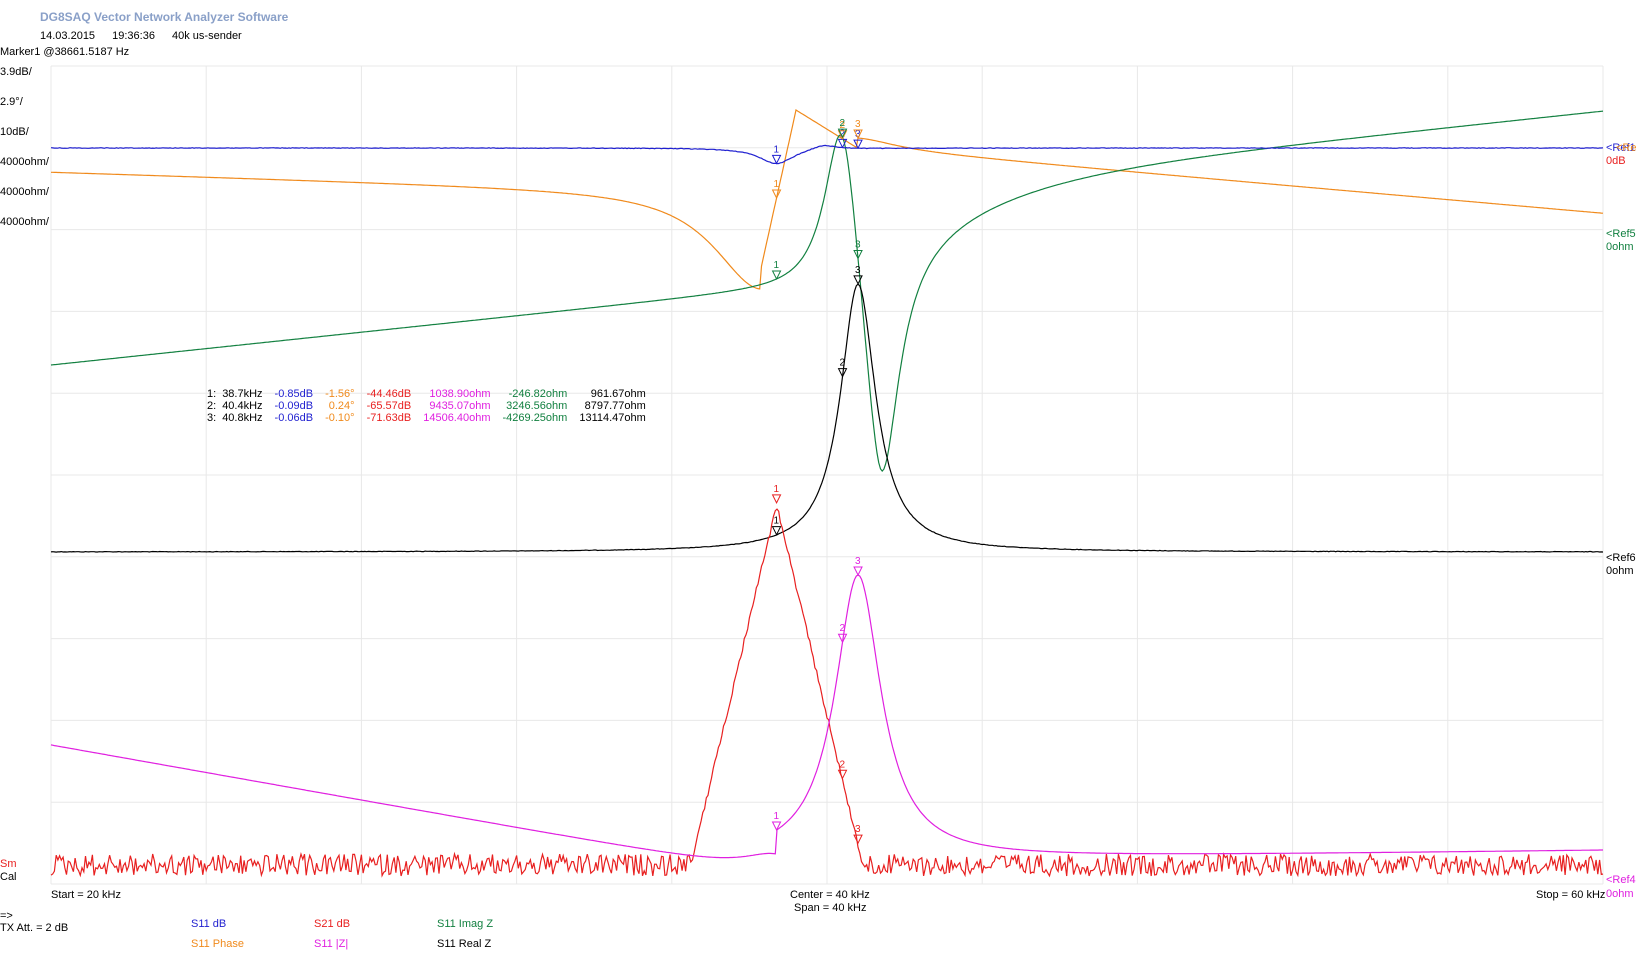 The image size is (1636, 963). What do you see at coordinates (164, 17) in the screenshot?
I see `app-title: DG8SAQ Vector Network Analyzer Software` at bounding box center [164, 17].